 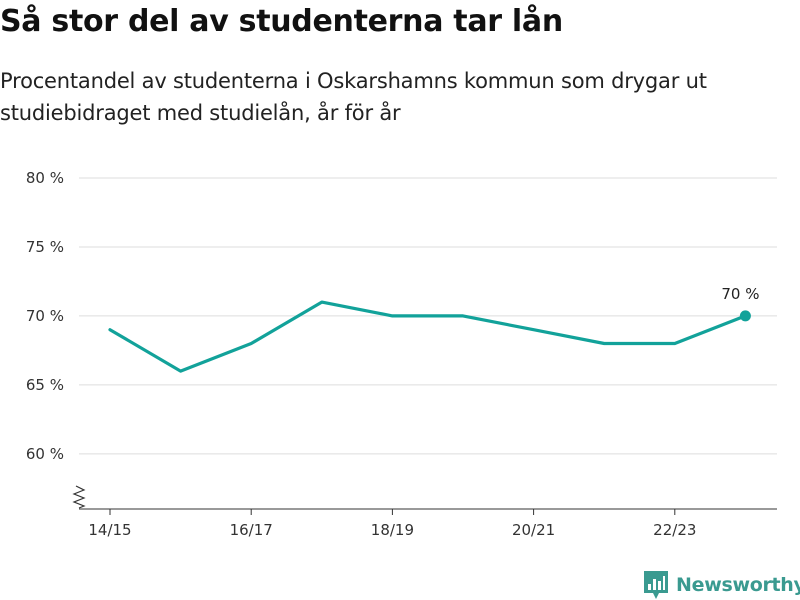 I want to click on x-tick-label: 14/15, so click(x=109, y=530).